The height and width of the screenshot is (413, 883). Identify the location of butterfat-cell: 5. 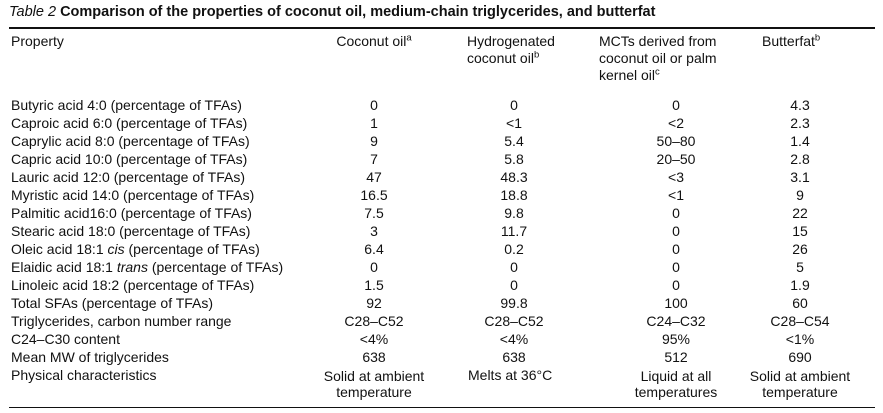
(800, 267).